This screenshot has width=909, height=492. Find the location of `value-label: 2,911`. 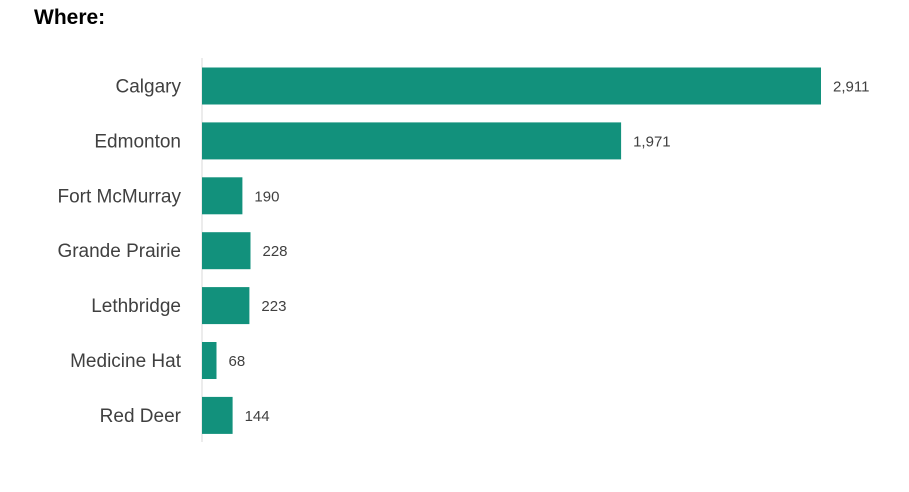

value-label: 2,911 is located at coordinates (851, 87).